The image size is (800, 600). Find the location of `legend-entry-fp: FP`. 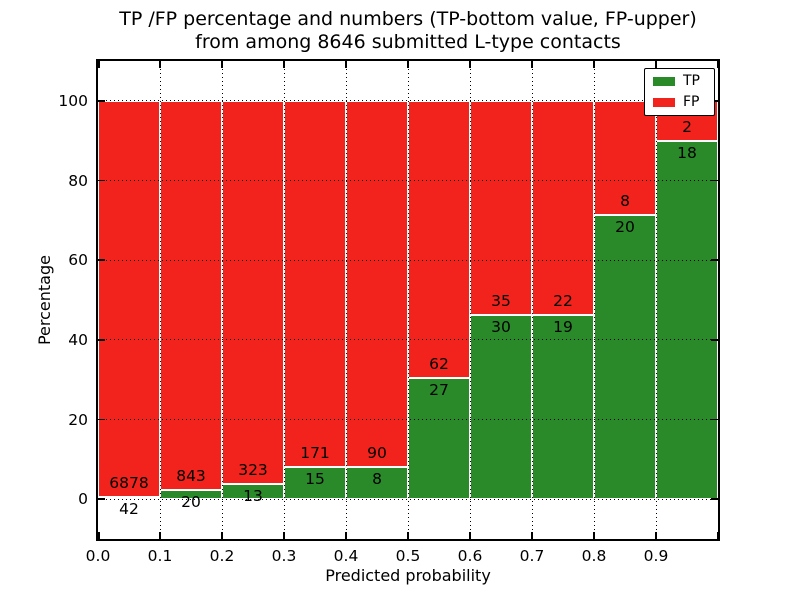

legend-entry-fp: FP is located at coordinates (679, 102).